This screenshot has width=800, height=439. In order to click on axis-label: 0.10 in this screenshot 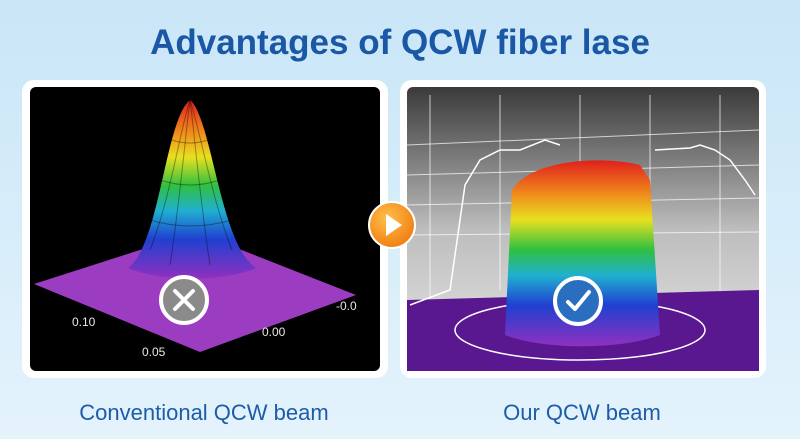, I will do `click(84, 322)`.